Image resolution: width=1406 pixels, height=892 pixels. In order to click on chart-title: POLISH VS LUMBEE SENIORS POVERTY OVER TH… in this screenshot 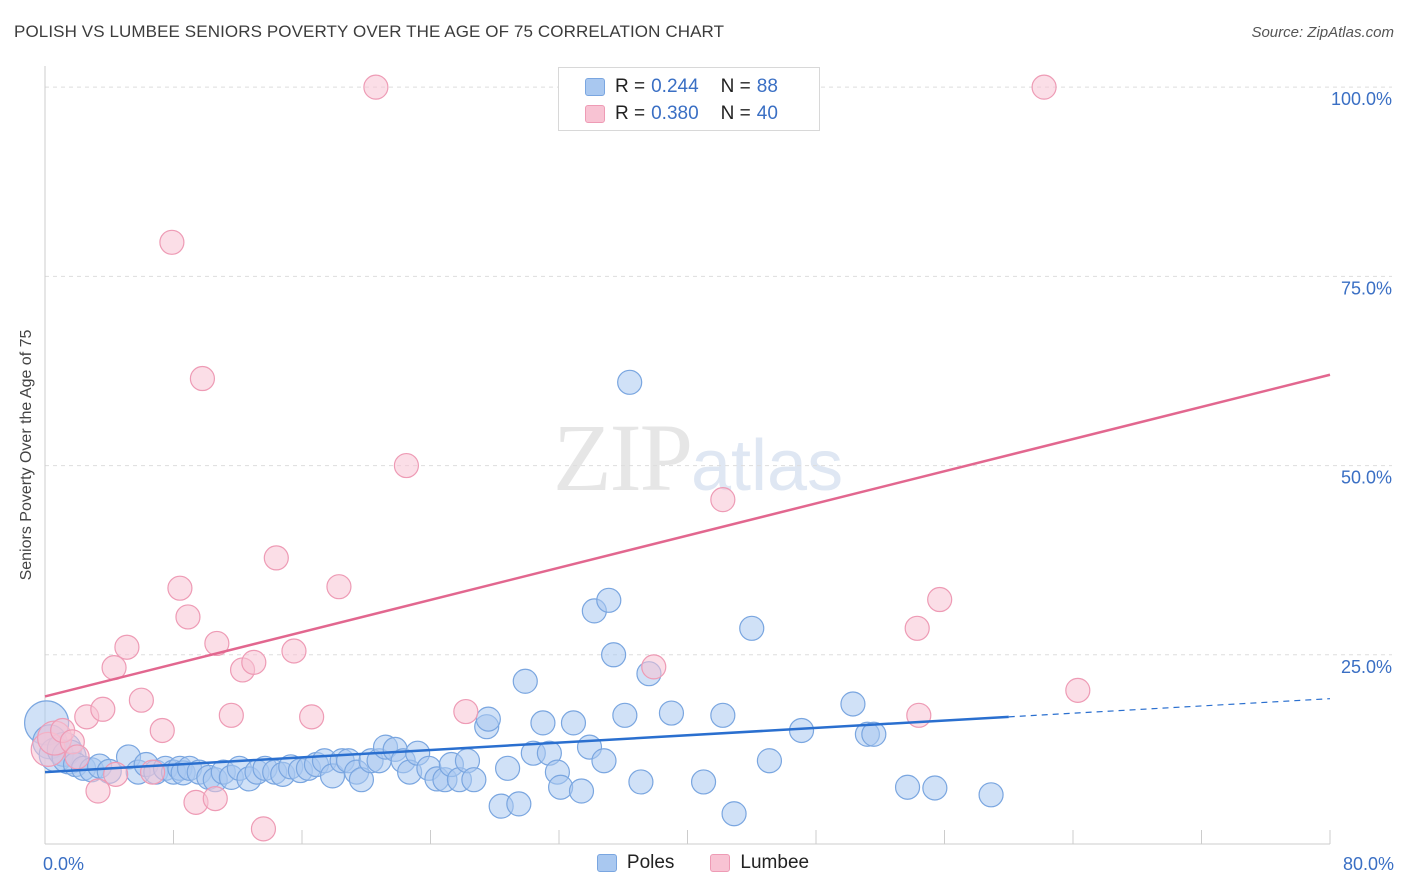, I will do `click(369, 31)`.